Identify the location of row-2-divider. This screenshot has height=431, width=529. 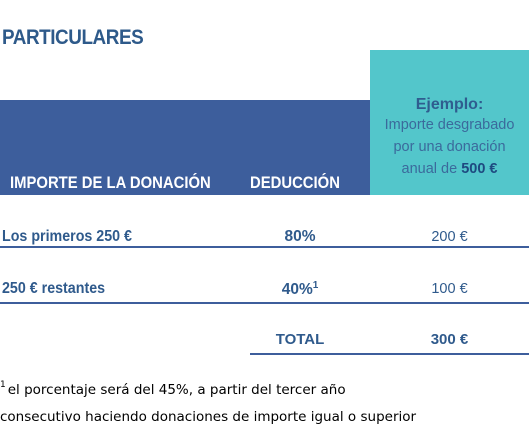
(264, 303).